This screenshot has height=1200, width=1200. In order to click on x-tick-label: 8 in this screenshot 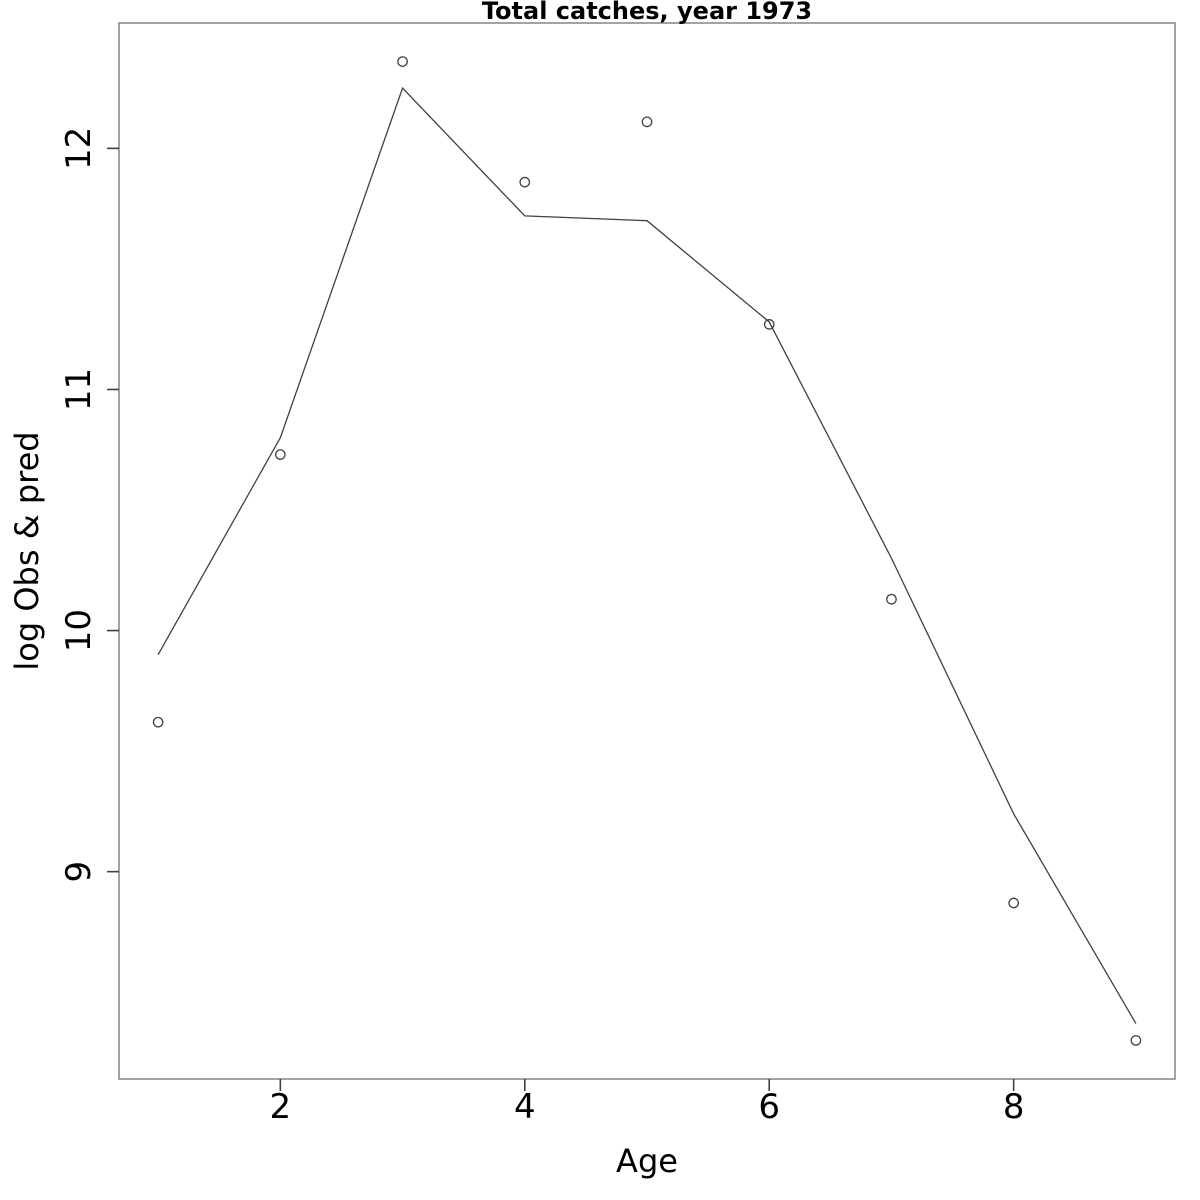, I will do `click(1014, 1107)`.